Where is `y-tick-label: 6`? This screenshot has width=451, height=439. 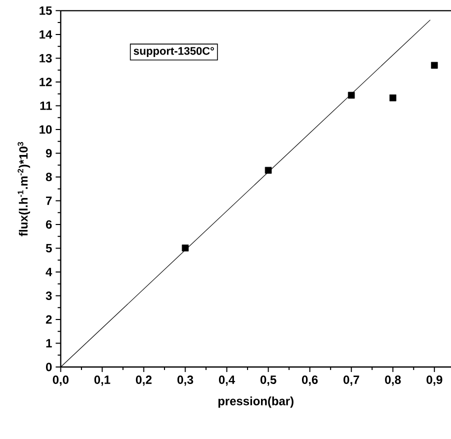 y-tick-label: 6 is located at coordinates (49, 224).